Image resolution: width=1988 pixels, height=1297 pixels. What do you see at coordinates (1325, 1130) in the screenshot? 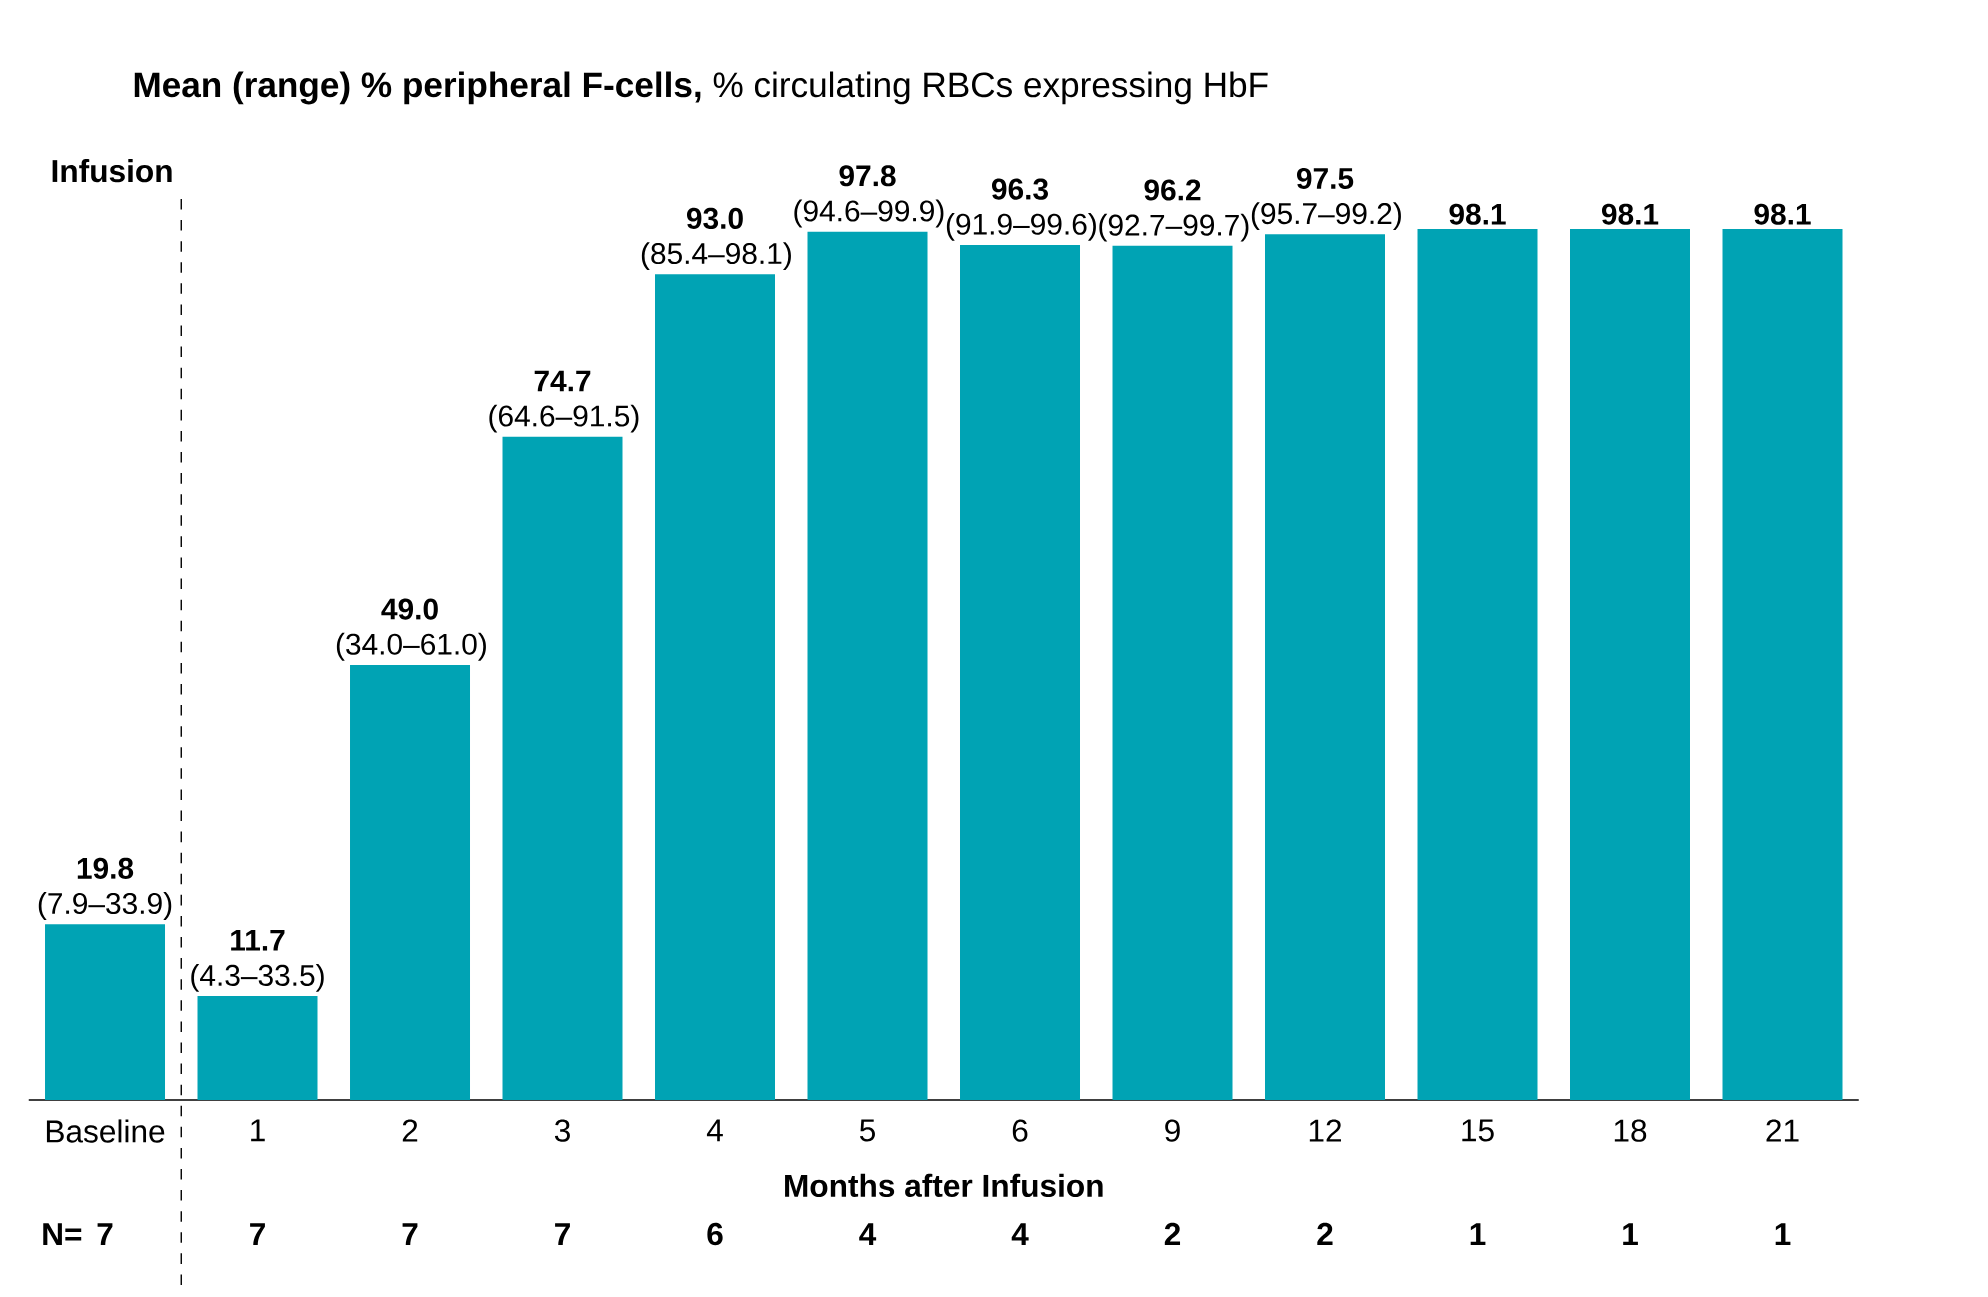
I see `x-tick-label: 12` at bounding box center [1325, 1130].